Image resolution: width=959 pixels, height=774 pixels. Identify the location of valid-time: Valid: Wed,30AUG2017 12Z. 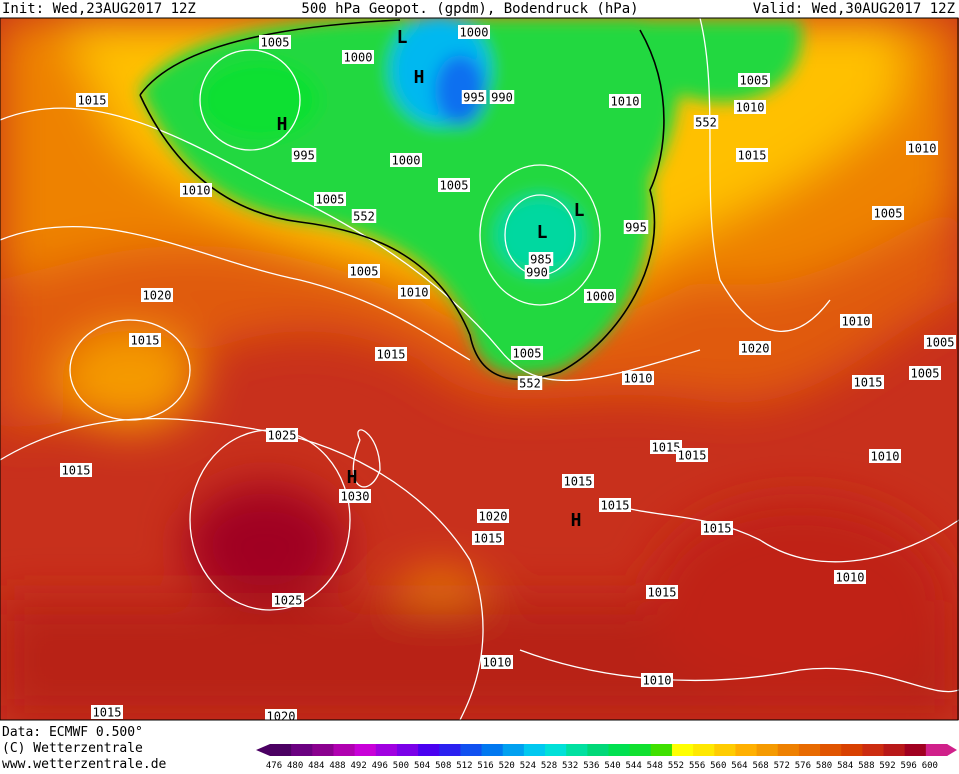
(854, 9).